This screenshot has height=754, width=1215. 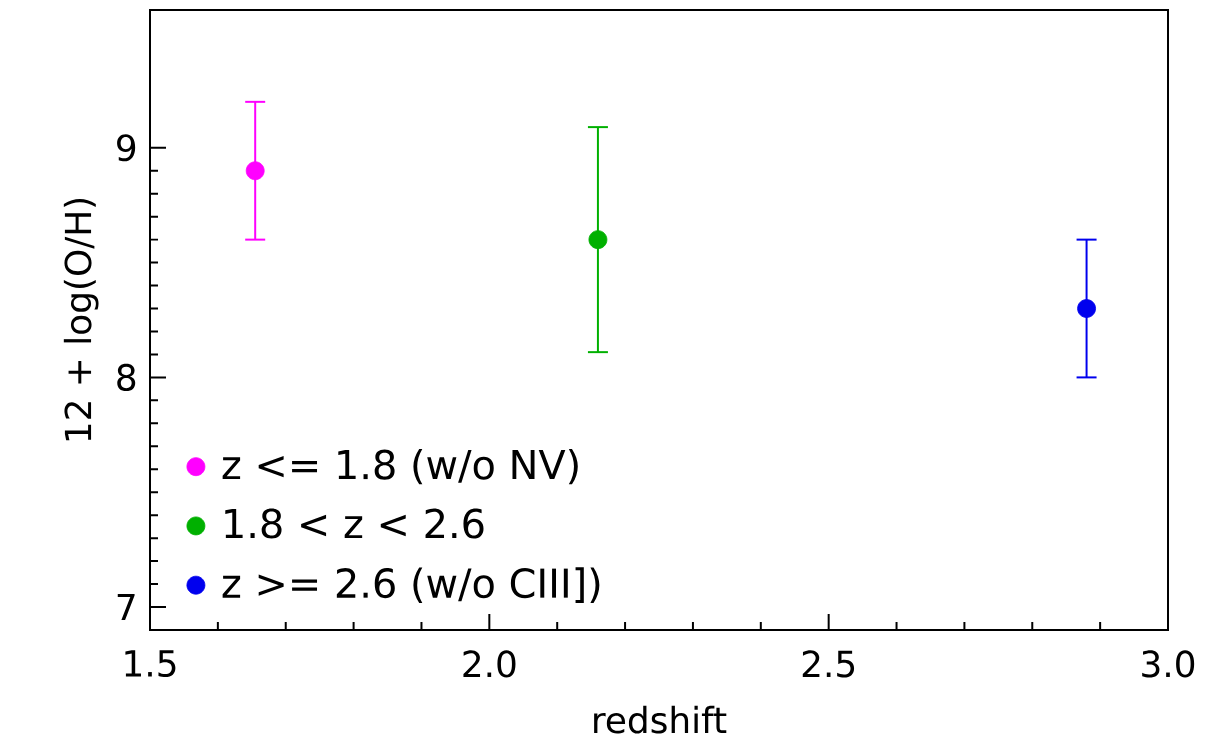 I want to click on x-tick-label: 2.5, so click(x=828, y=664).